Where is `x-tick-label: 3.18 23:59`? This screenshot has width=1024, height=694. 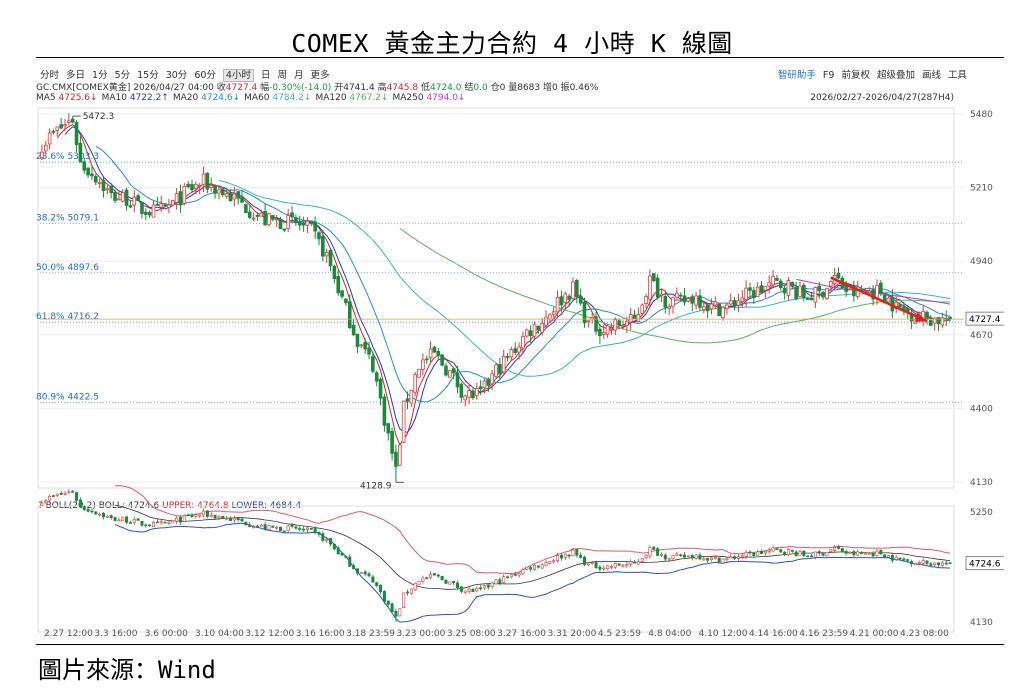 x-tick-label: 3.18 23:59 is located at coordinates (370, 634).